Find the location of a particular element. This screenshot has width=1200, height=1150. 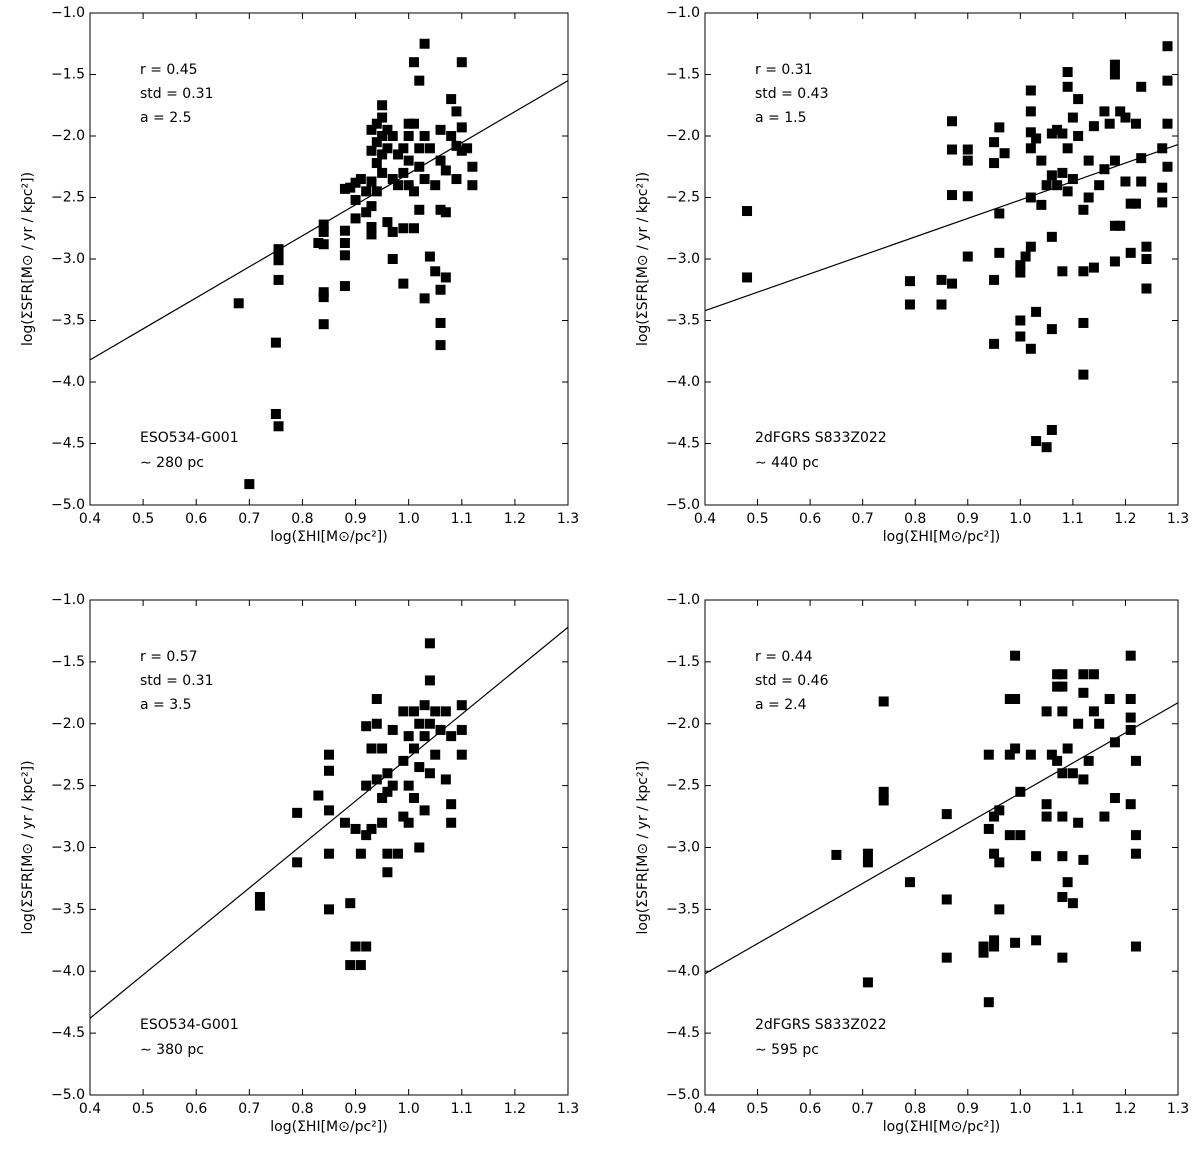

y-tick-label: −4.0 is located at coordinates (68, 971).